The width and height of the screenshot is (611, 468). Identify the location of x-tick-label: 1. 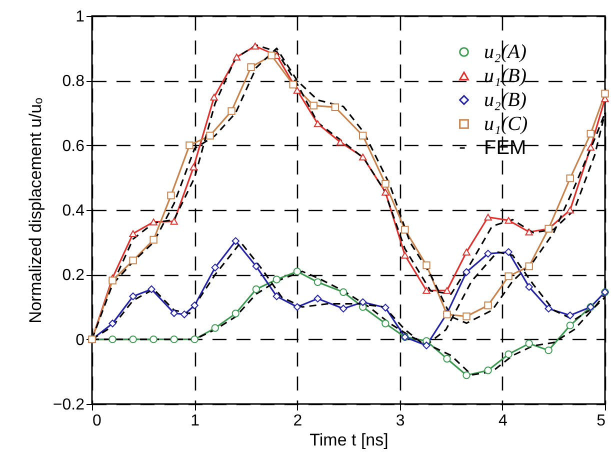
(195, 421).